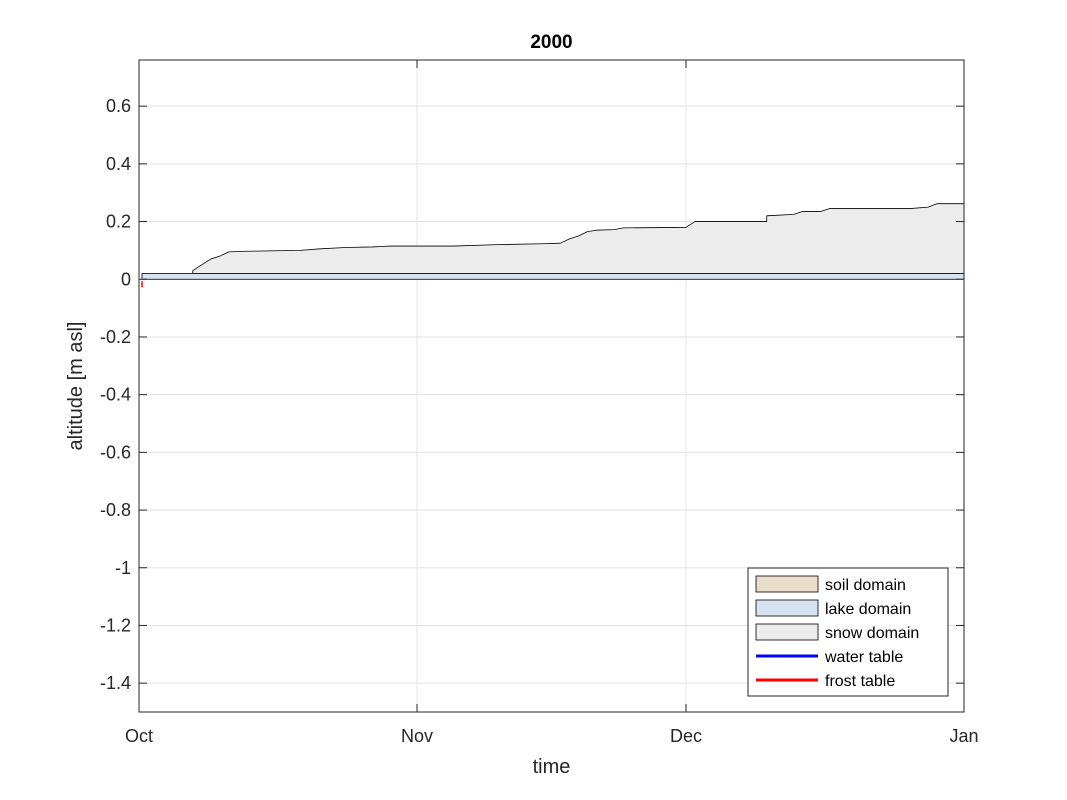 The image size is (1067, 800). What do you see at coordinates (551, 42) in the screenshot?
I see `chart-title: 2000` at bounding box center [551, 42].